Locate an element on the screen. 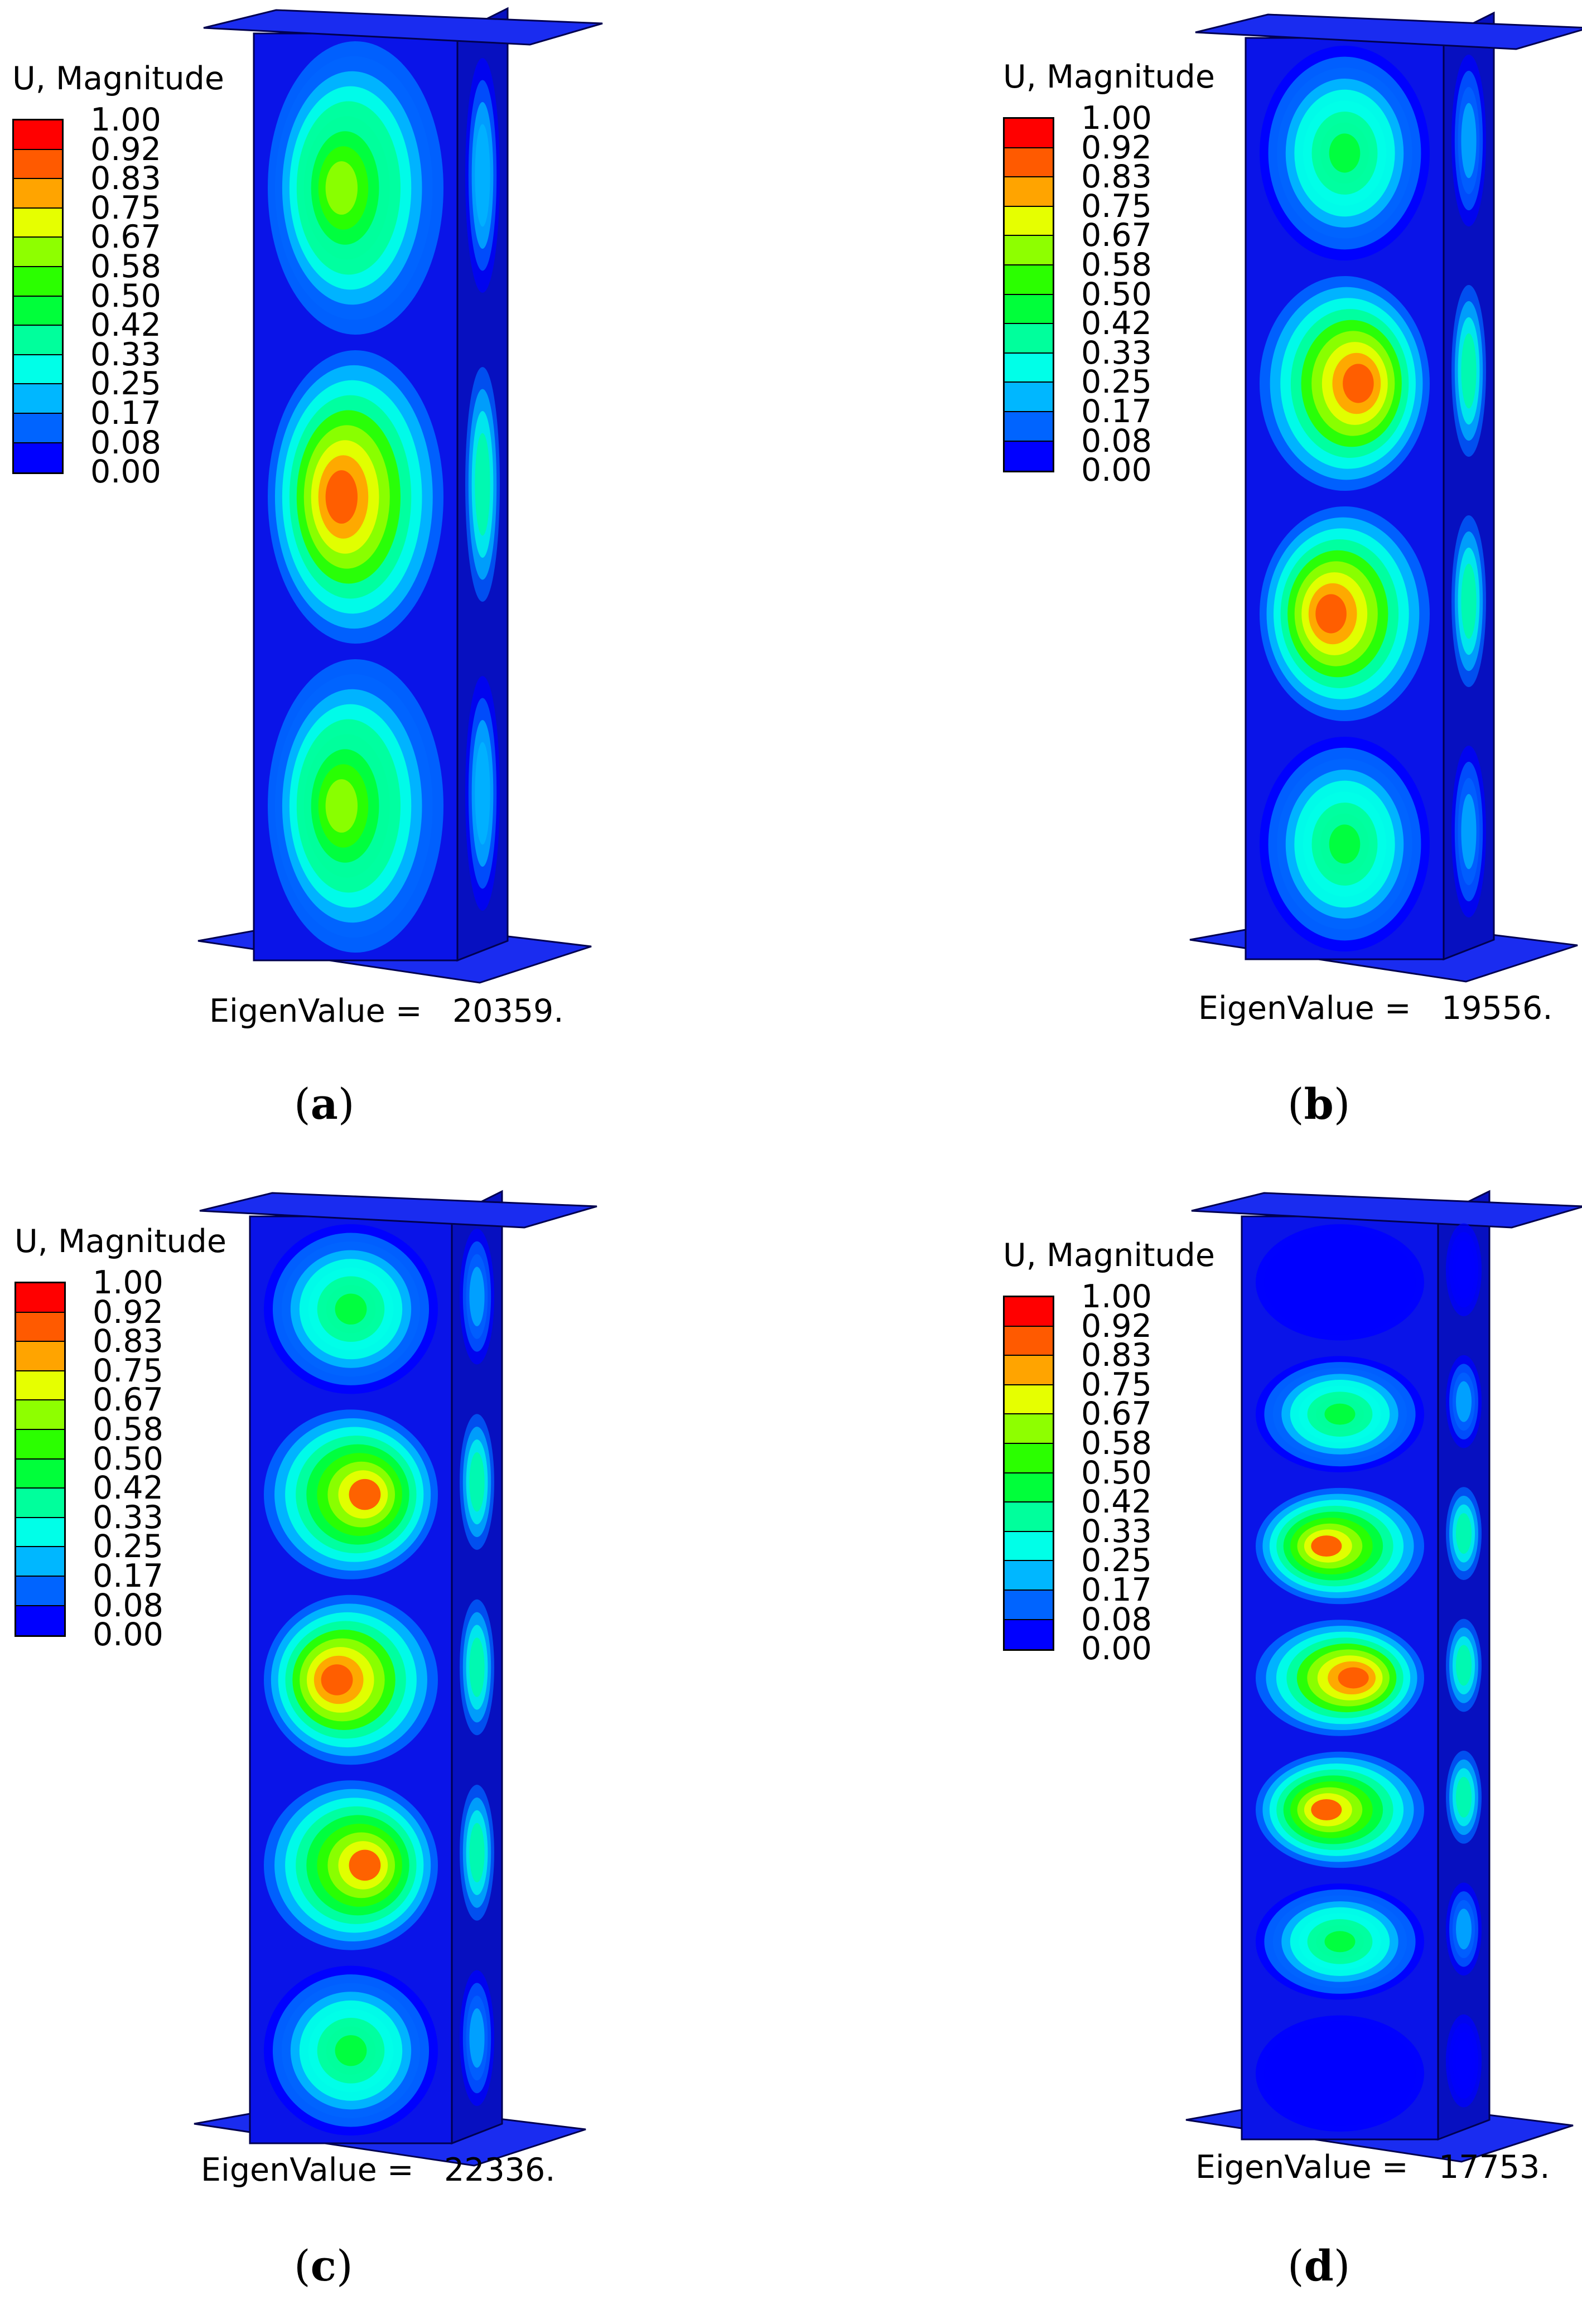 Image resolution: width=1582 pixels, height=2324 pixels. top-plate is located at coordinates (1389, 31).